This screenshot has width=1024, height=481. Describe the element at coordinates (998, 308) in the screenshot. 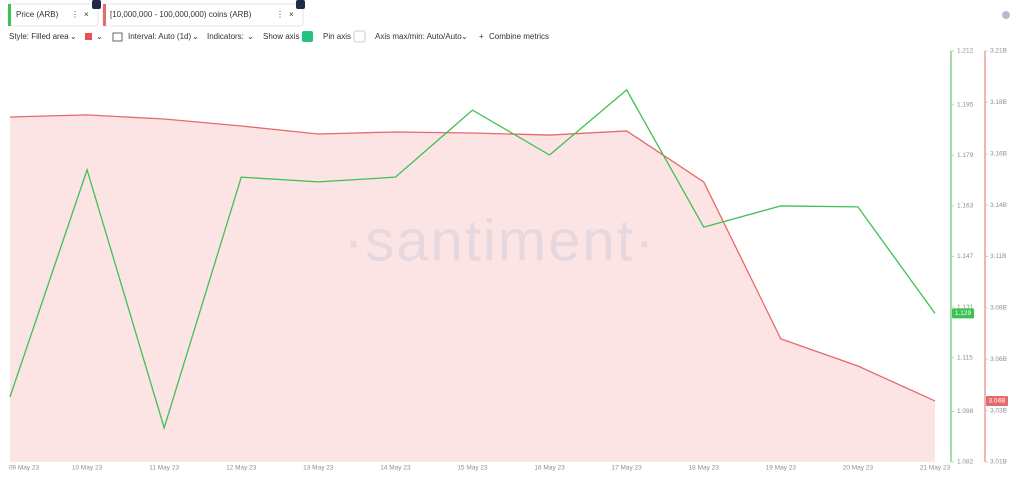

I see `y2-tick-label: 3.08B` at that location.